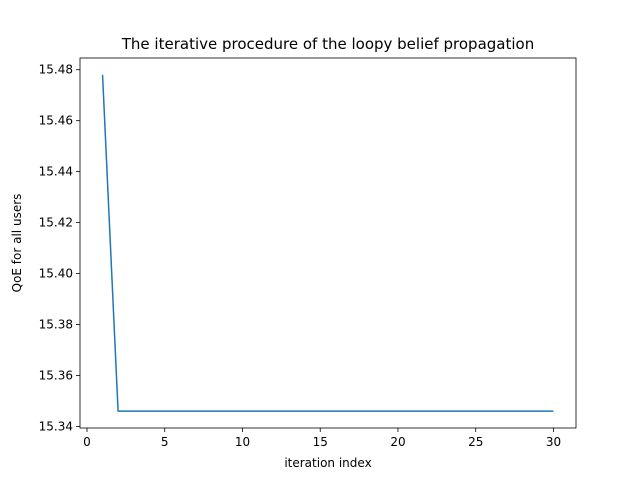 This screenshot has width=640, height=480. I want to click on x-tick-label: 0, so click(87, 442).